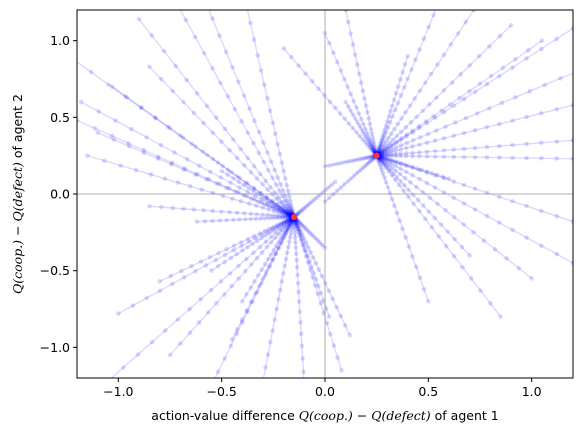  I want to click on y-tick-label: 0.0, so click(60, 194).